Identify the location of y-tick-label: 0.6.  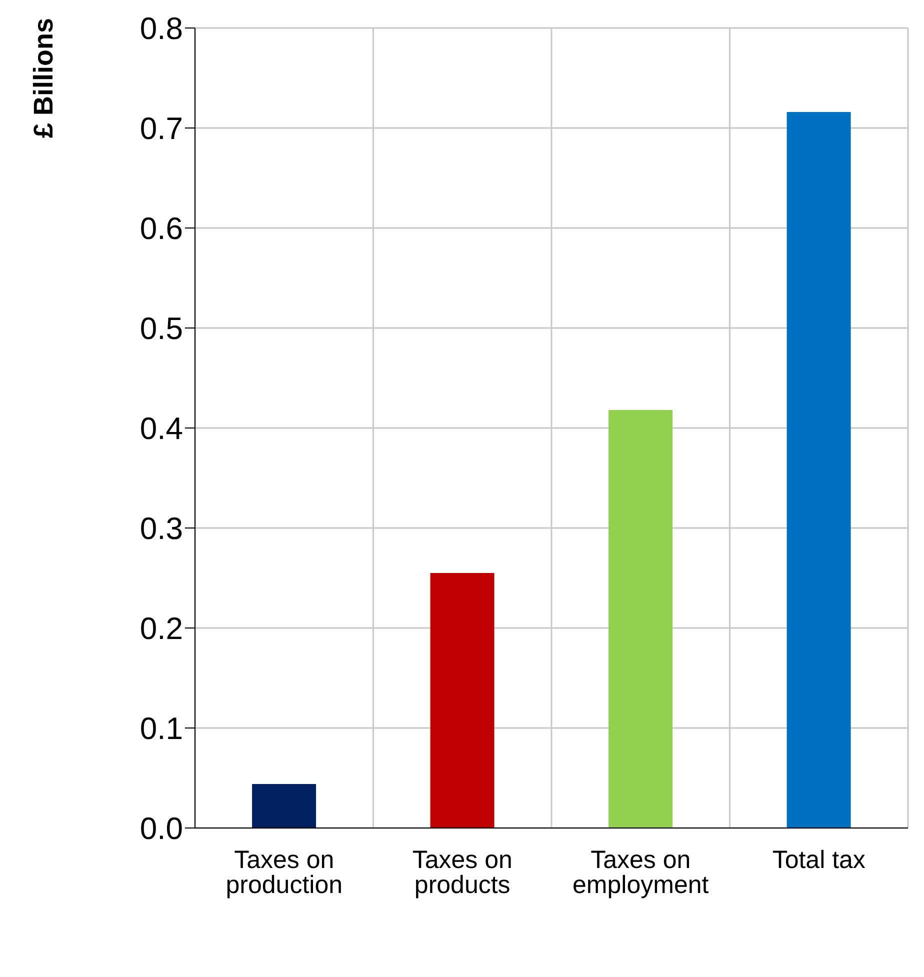
(161, 228).